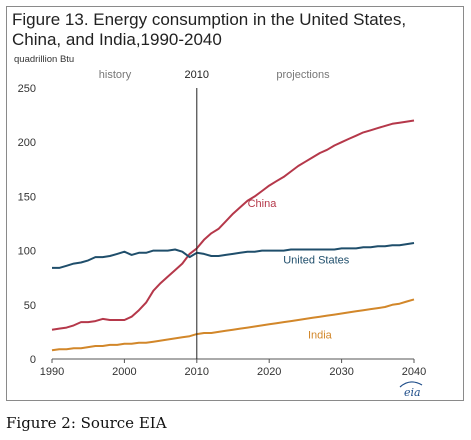 This screenshot has height=440, width=471. I want to click on x-tick-label: 2000, so click(124, 372).